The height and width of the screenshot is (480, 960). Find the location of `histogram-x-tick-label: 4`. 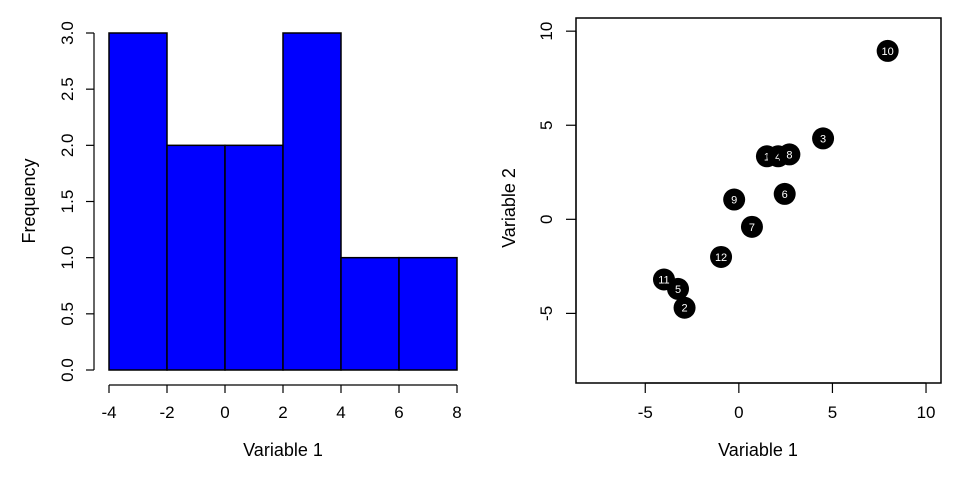

histogram-x-tick-label: 4 is located at coordinates (340, 412).